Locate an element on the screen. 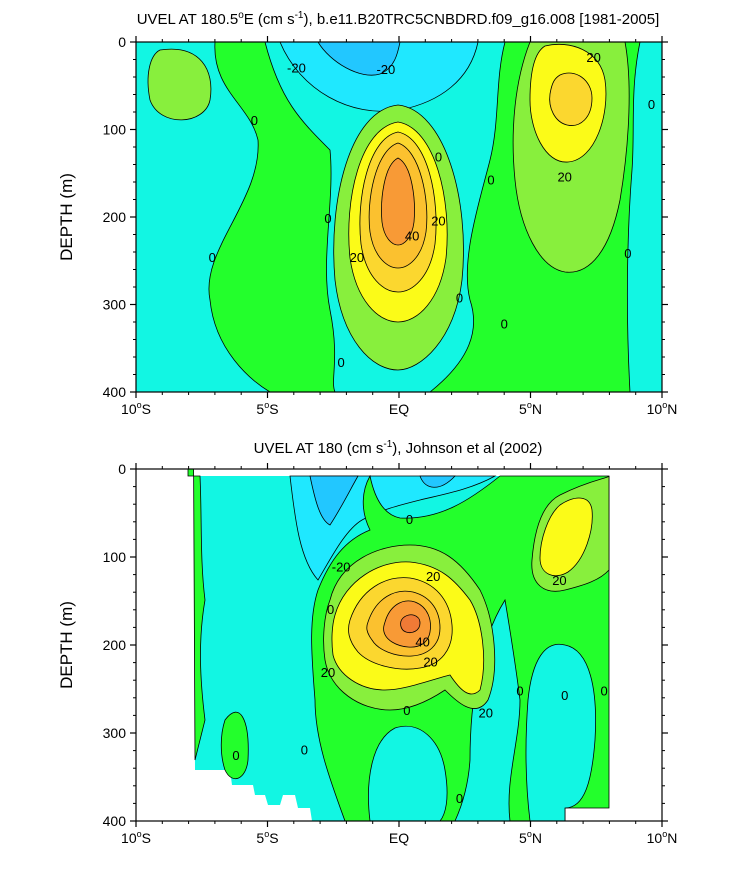 The height and width of the screenshot is (869, 733). bot-band-west-strip is located at coordinates (196, 615).